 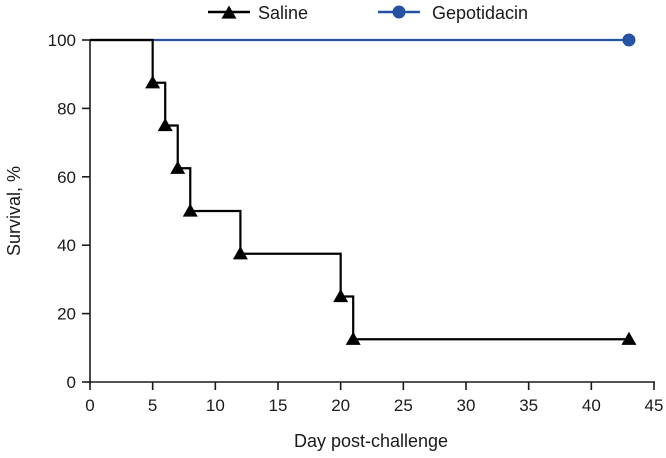 What do you see at coordinates (62, 40) in the screenshot?
I see `y-tick-label: 100` at bounding box center [62, 40].